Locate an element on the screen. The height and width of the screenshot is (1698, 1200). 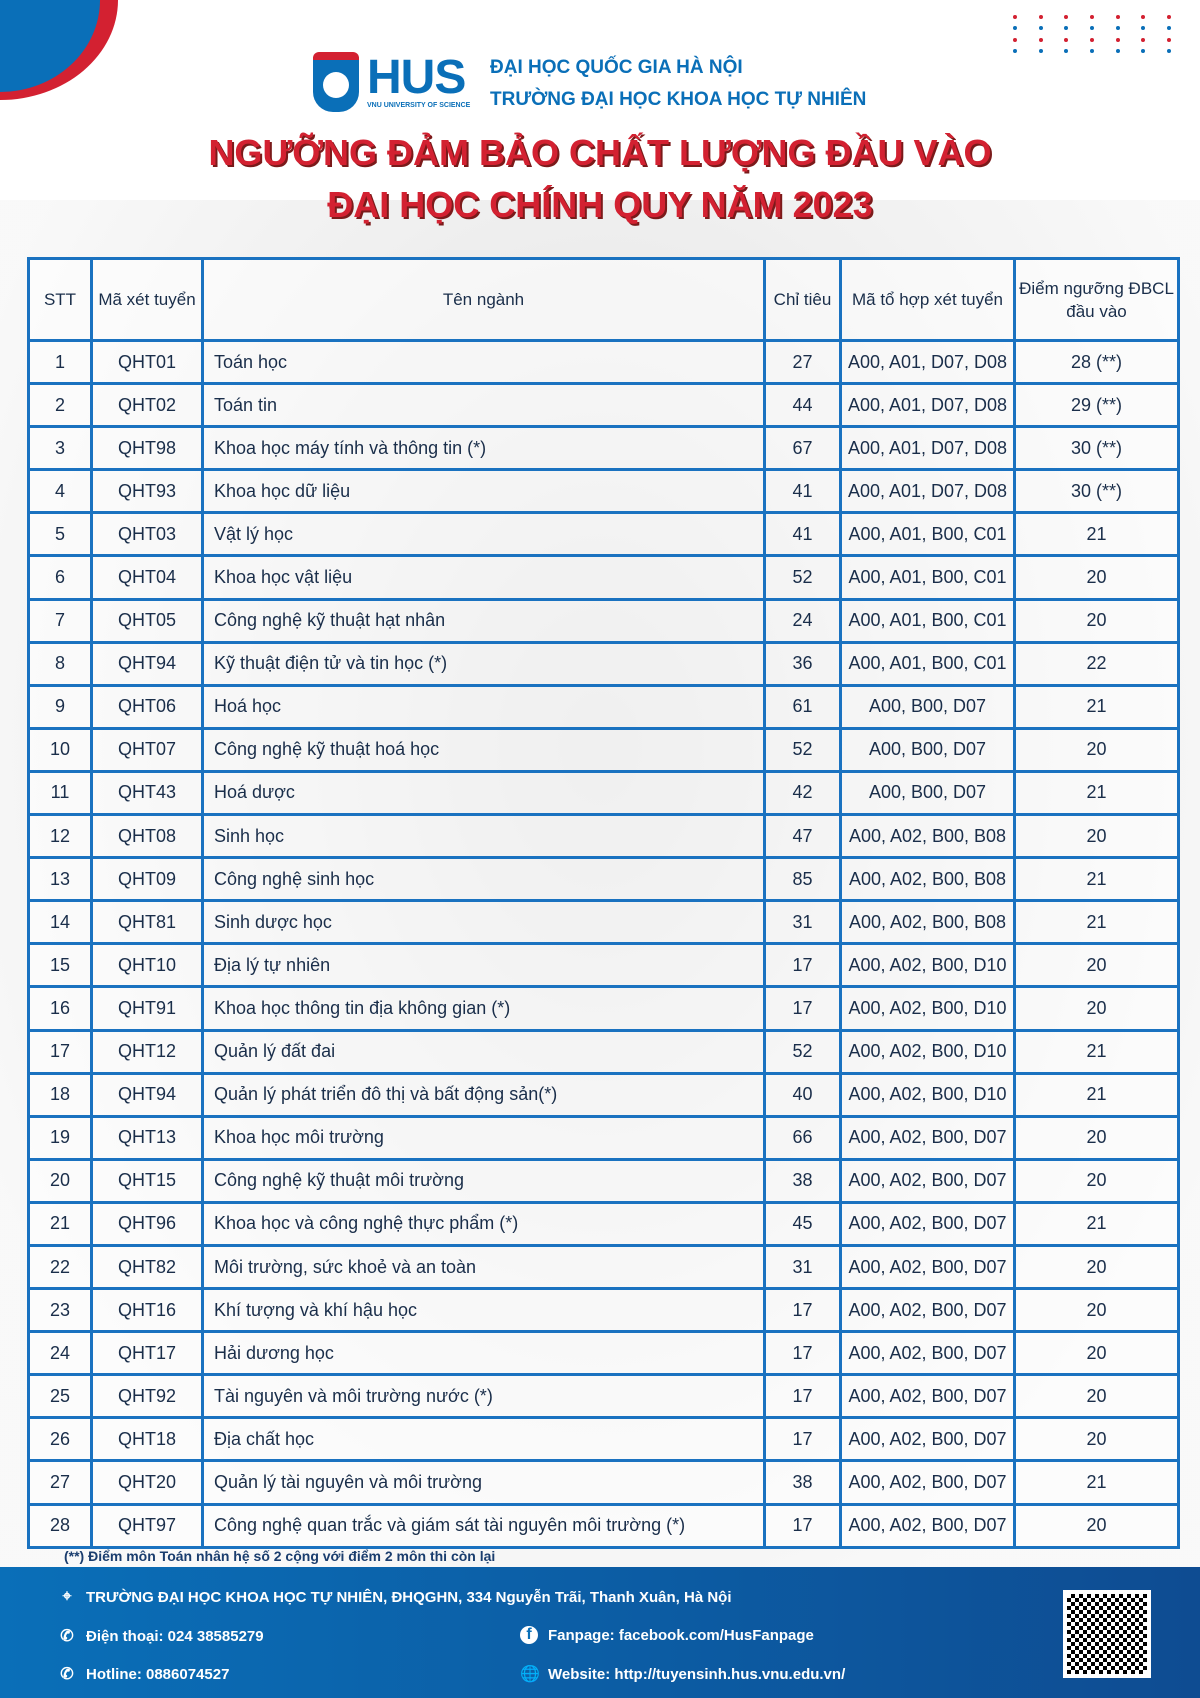
stt-cell: 15 is located at coordinates (60, 965).